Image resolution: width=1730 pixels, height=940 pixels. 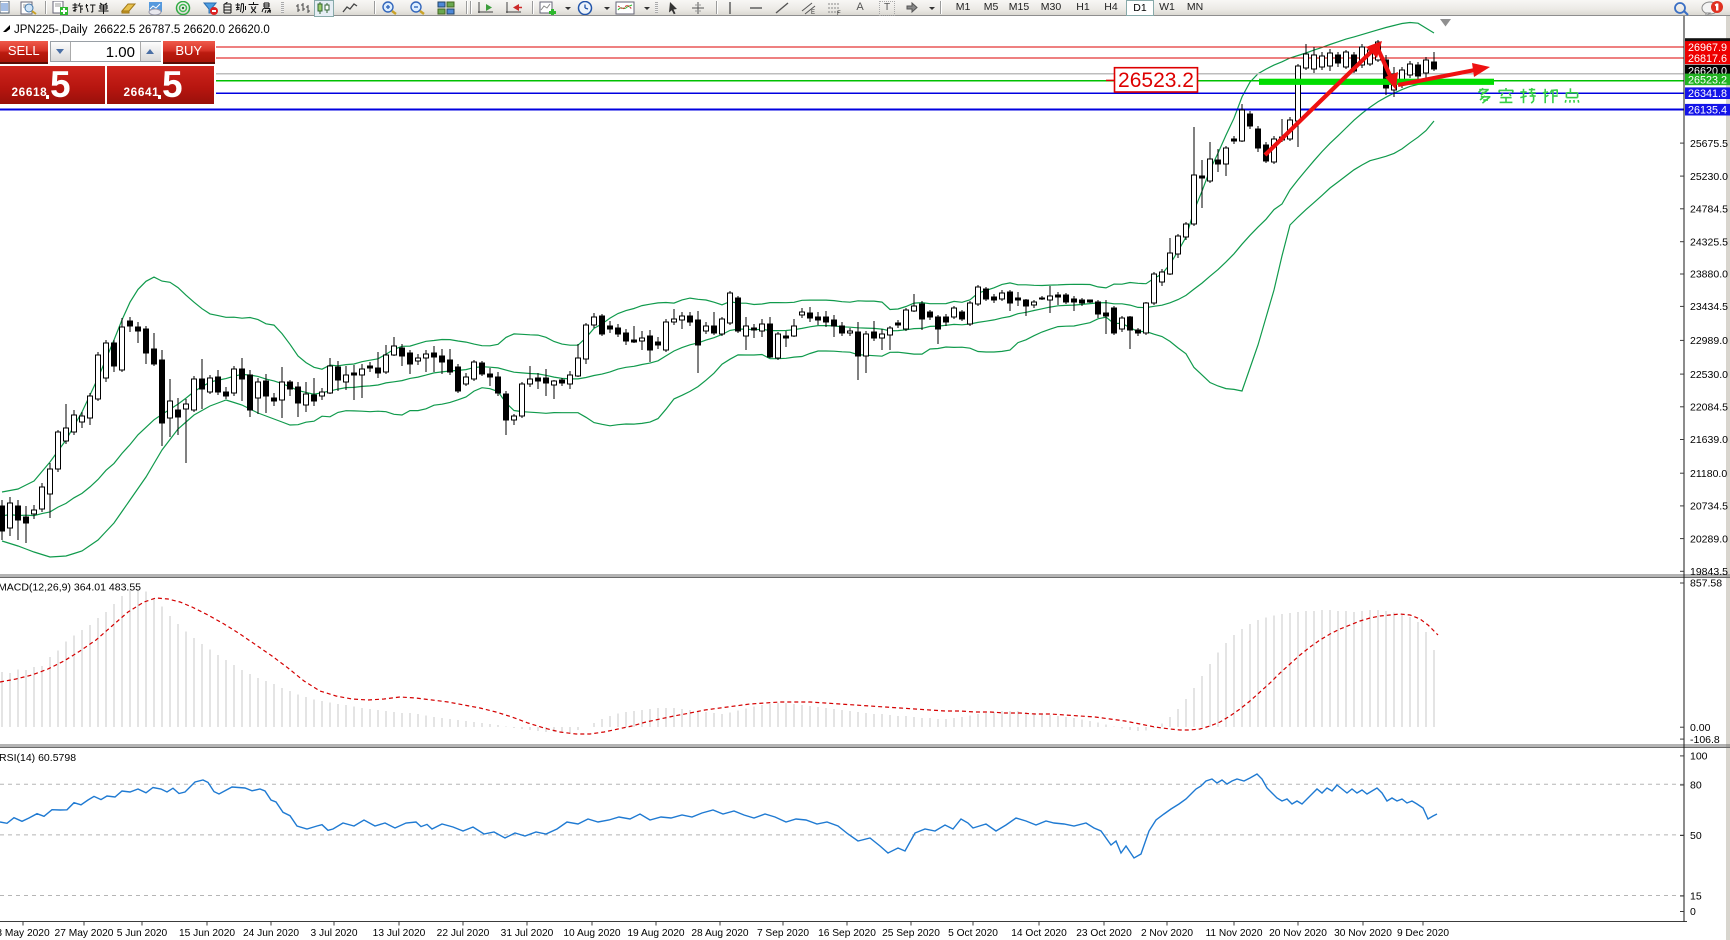 What do you see at coordinates (1298, 933) in the screenshot?
I see `svg-text: 20 Nov 2020` at bounding box center [1298, 933].